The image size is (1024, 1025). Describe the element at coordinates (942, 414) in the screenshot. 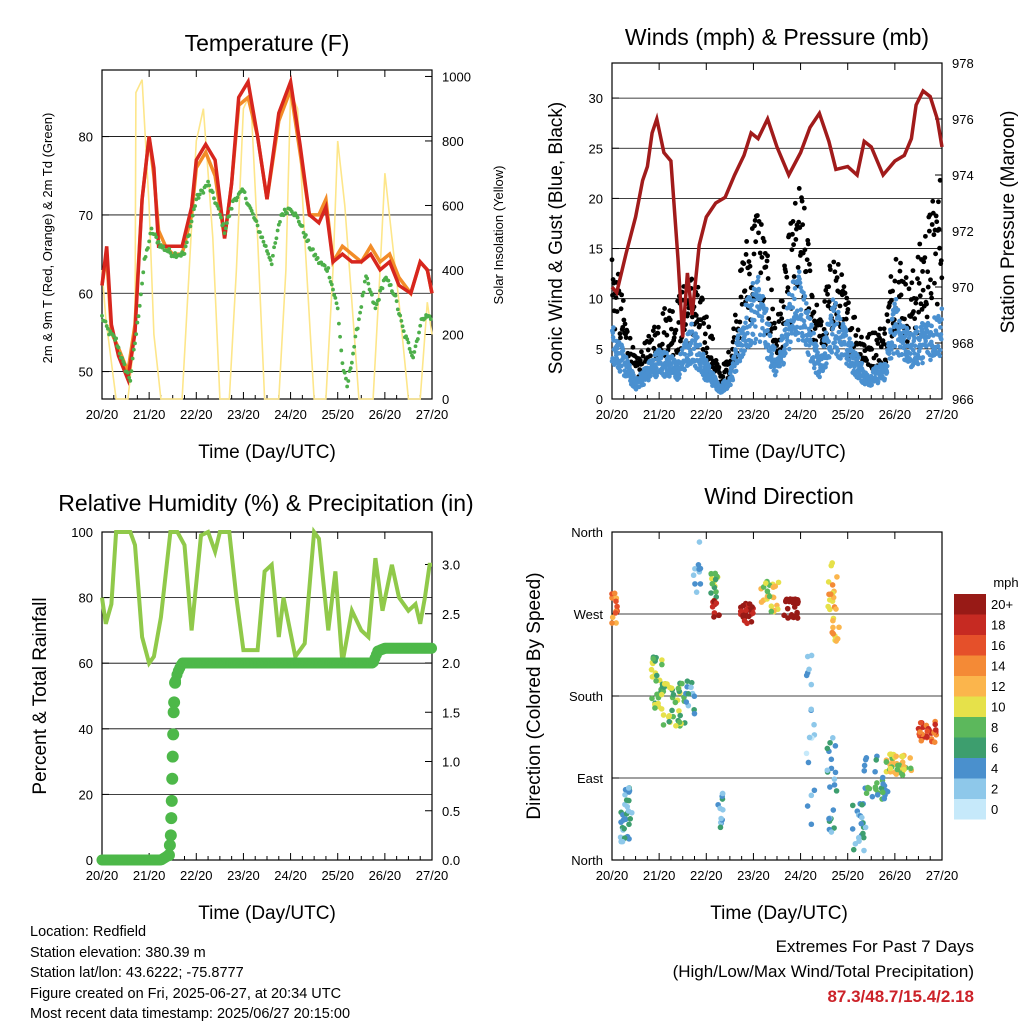

I see `winds-xtick-label: 27/20` at that location.